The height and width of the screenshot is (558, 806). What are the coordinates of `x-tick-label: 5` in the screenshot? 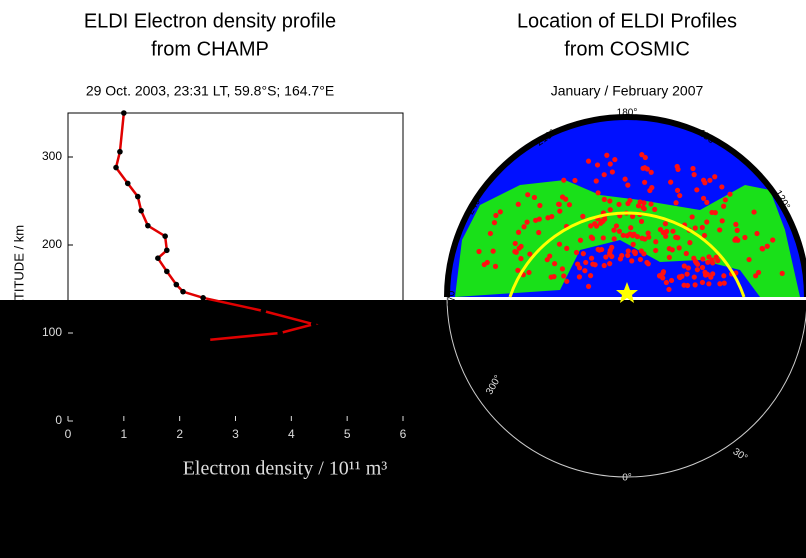 It's located at (347, 434).